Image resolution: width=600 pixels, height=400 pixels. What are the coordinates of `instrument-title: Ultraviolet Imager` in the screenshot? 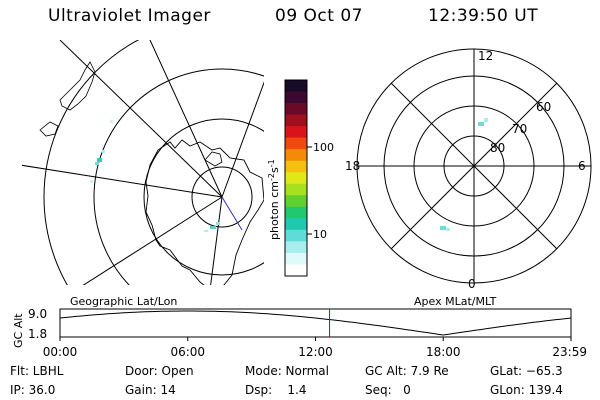 It's located at (129, 16).